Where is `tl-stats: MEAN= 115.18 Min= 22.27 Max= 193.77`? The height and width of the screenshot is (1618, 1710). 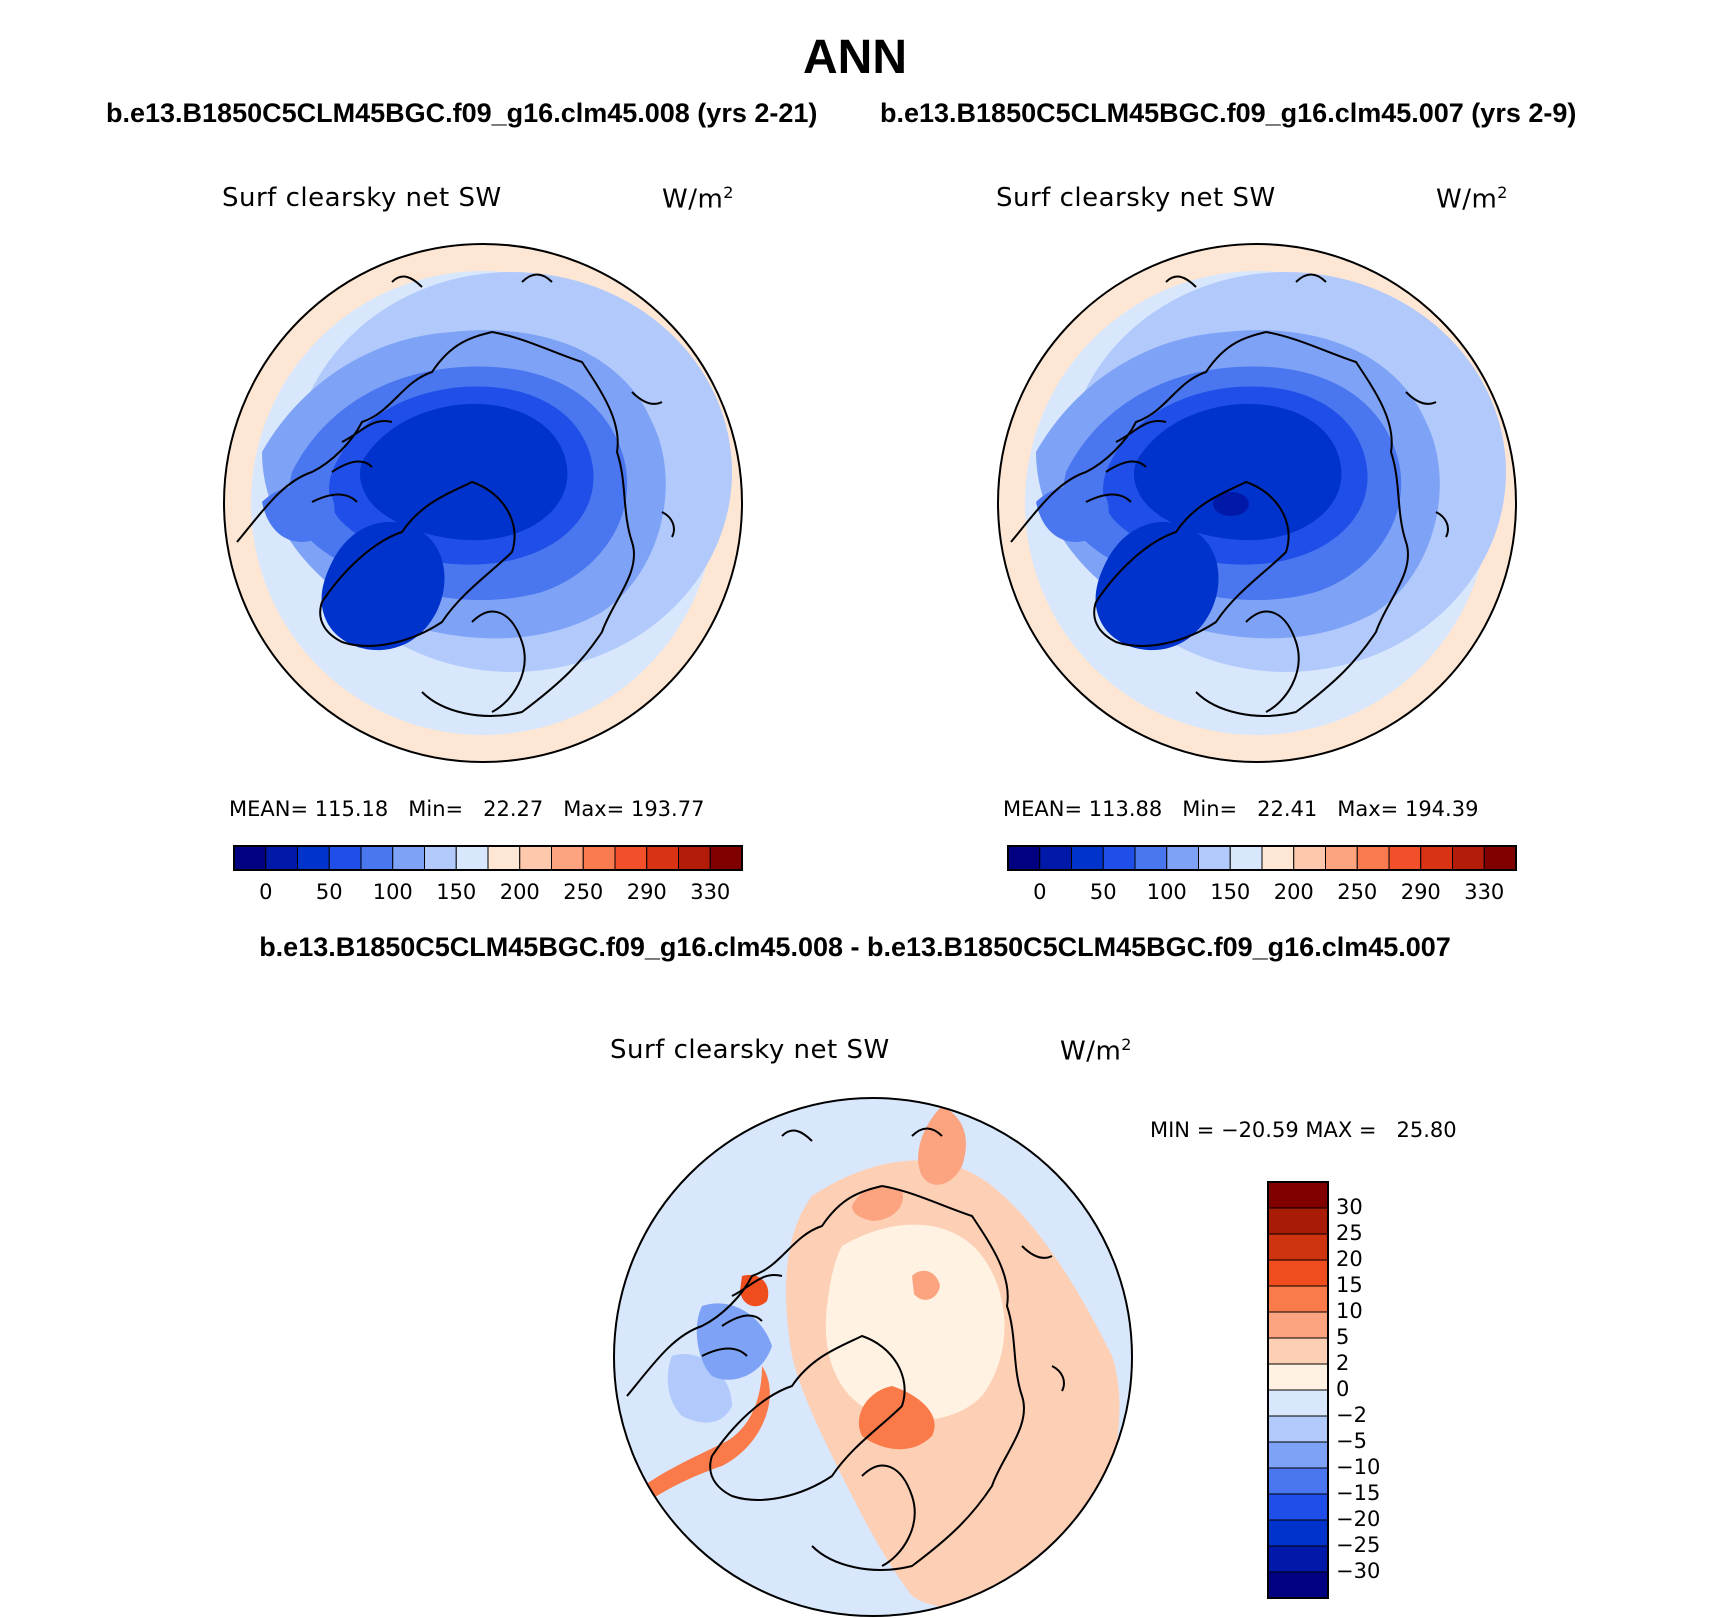 tl-stats: MEAN= 115.18 Min= 22.27 Max= 193.77 is located at coordinates (467, 809).